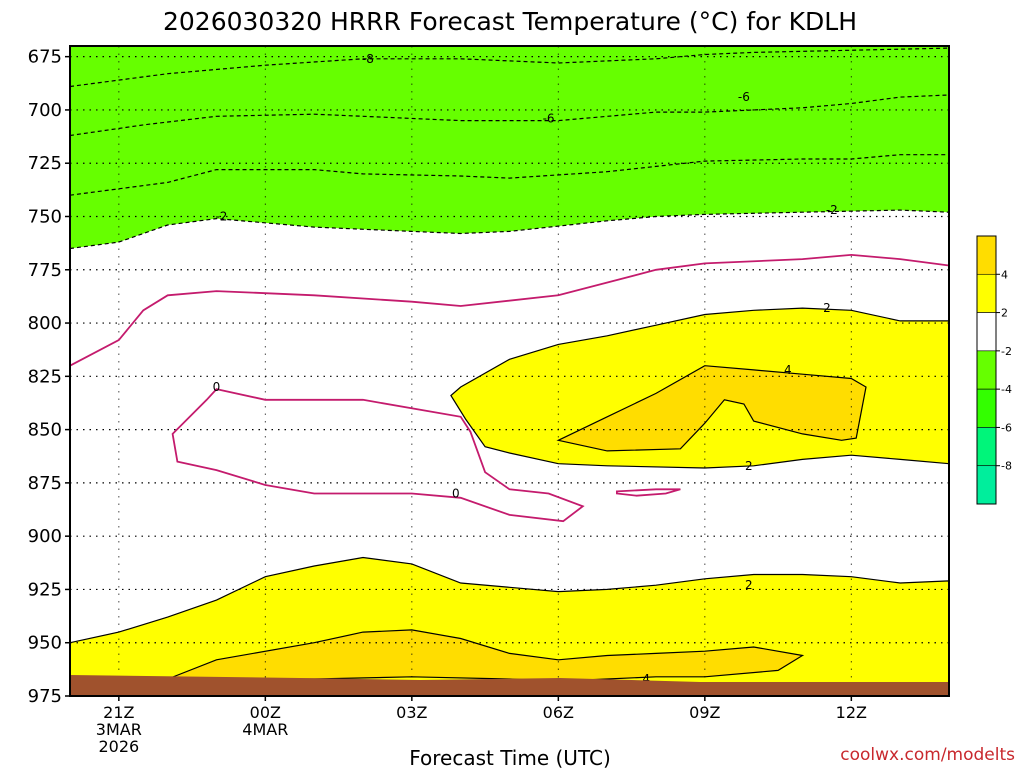  I want to click on x-tick-label-0-1: 21Z, so click(118, 712).